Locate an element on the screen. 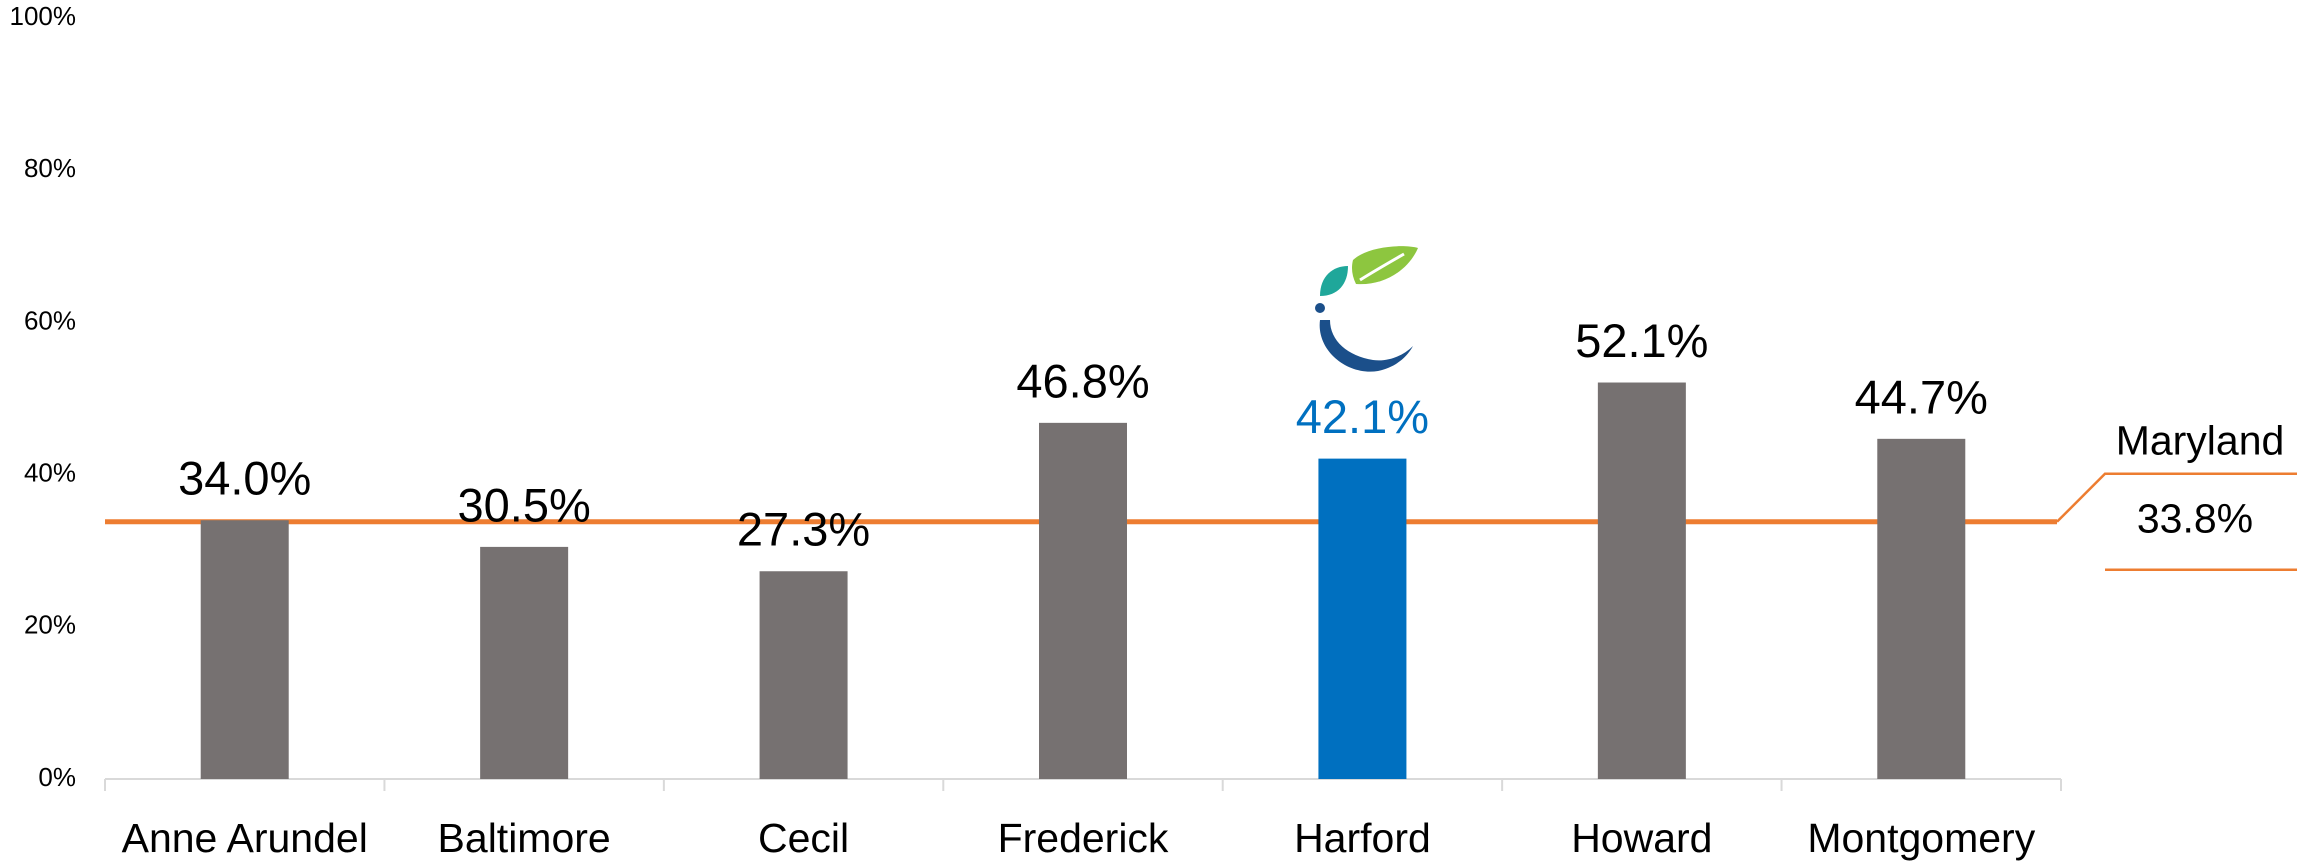  y-tick-label: 0% is located at coordinates (57, 777).